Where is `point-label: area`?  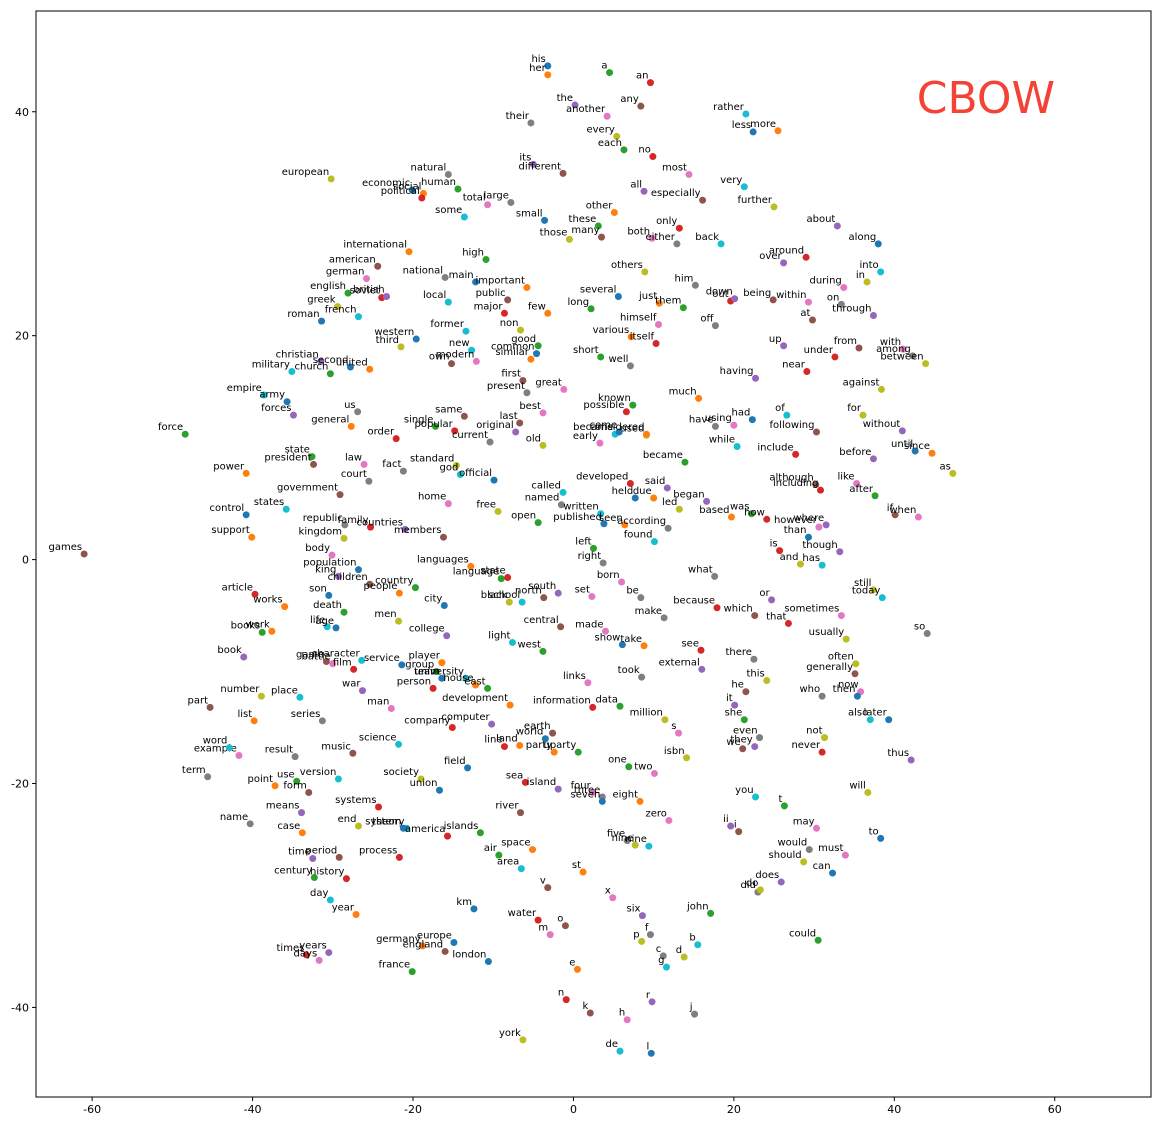 point-label: area is located at coordinates (508, 862).